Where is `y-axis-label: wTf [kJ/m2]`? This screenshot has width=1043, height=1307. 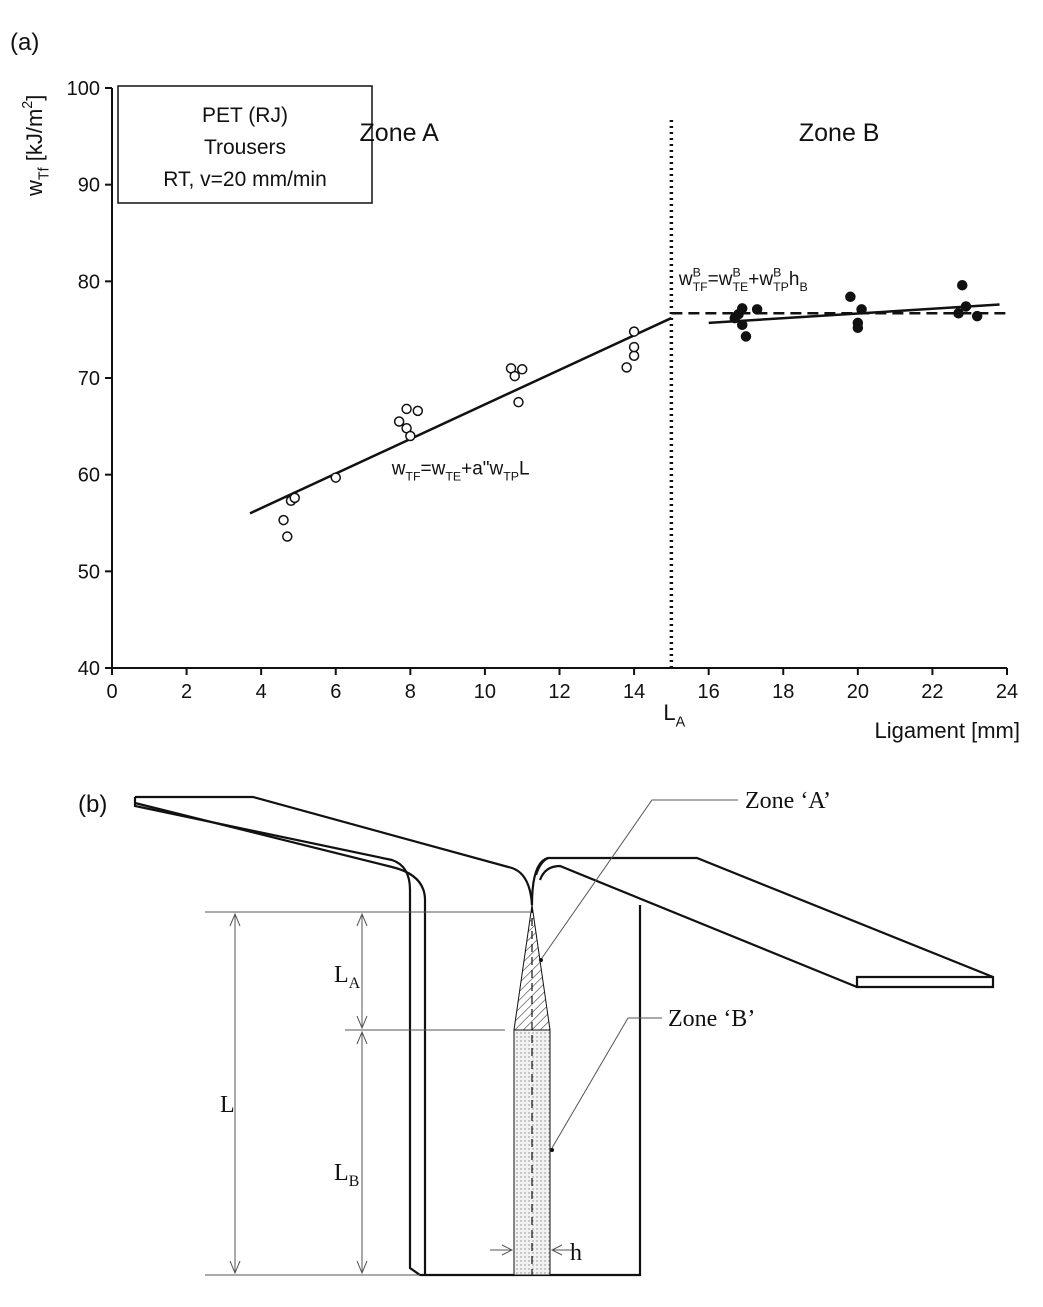
y-axis-label: wTf [kJ/m2] is located at coordinates (36, 146).